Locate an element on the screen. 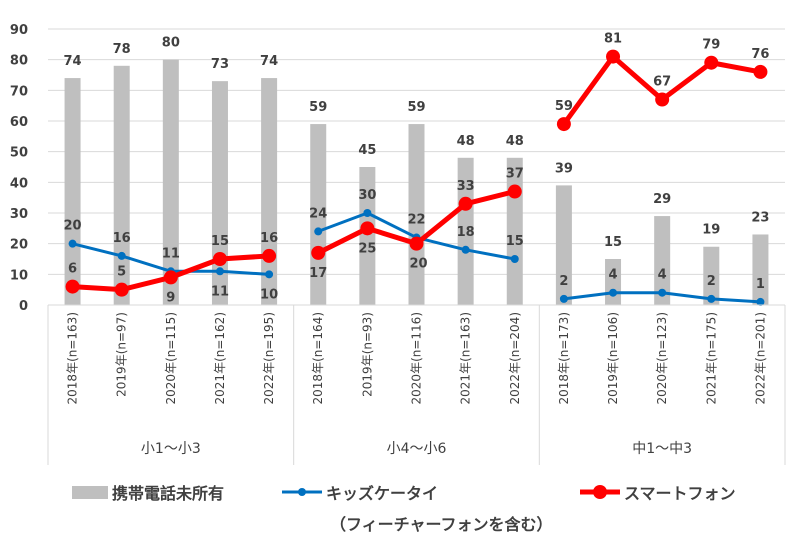  smartphone-data-label: 16 is located at coordinates (269, 238).